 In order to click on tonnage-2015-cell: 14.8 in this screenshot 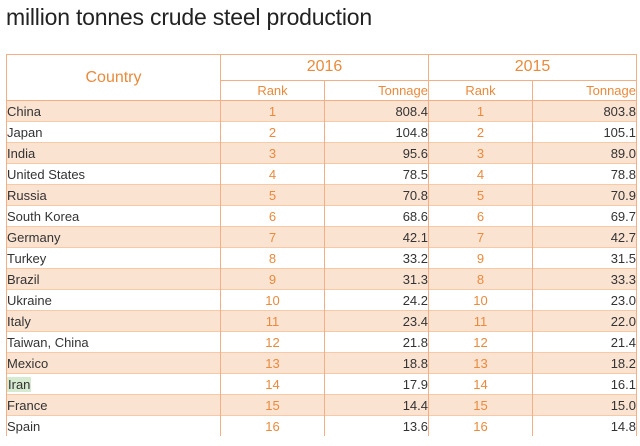, I will do `click(584, 425)`.